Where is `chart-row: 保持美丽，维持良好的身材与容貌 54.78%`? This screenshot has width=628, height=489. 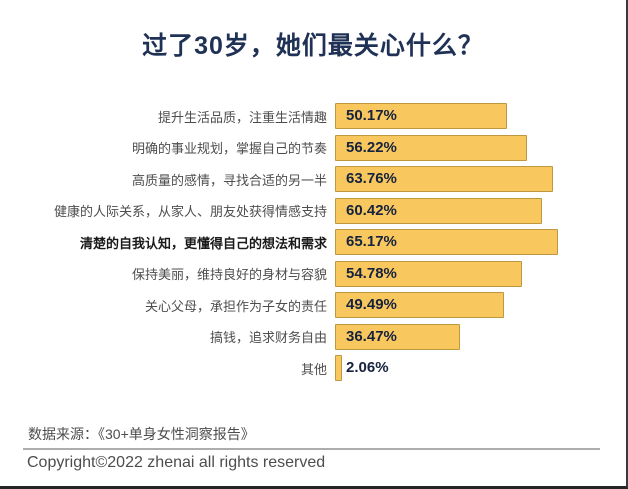
chart-row: 保持美丽，维持良好的身材与容貌 54.78% is located at coordinates (313, 273).